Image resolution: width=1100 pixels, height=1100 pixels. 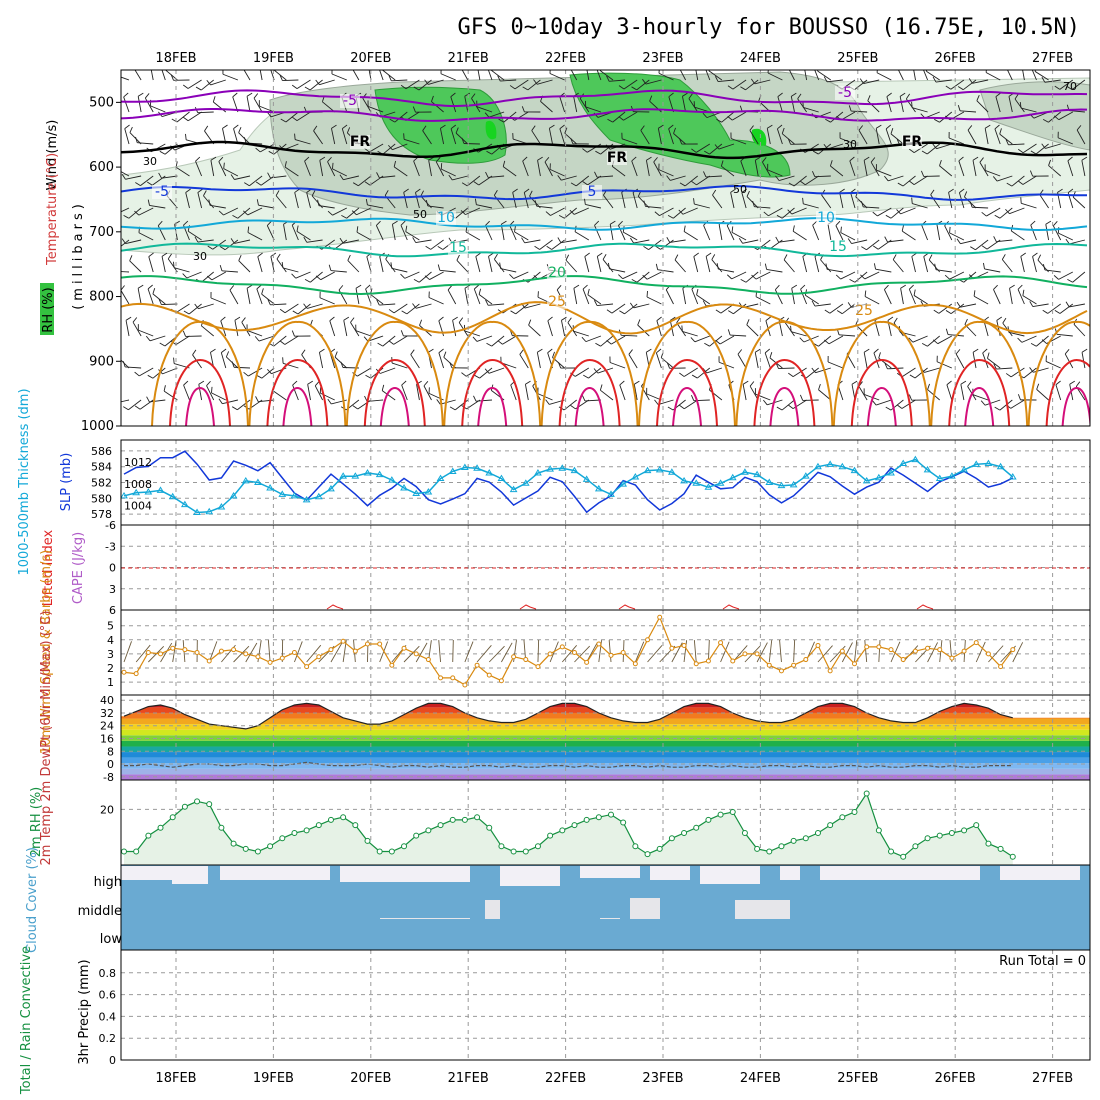 I want to click on isotherm-label-bg, so click(x=557, y=302).